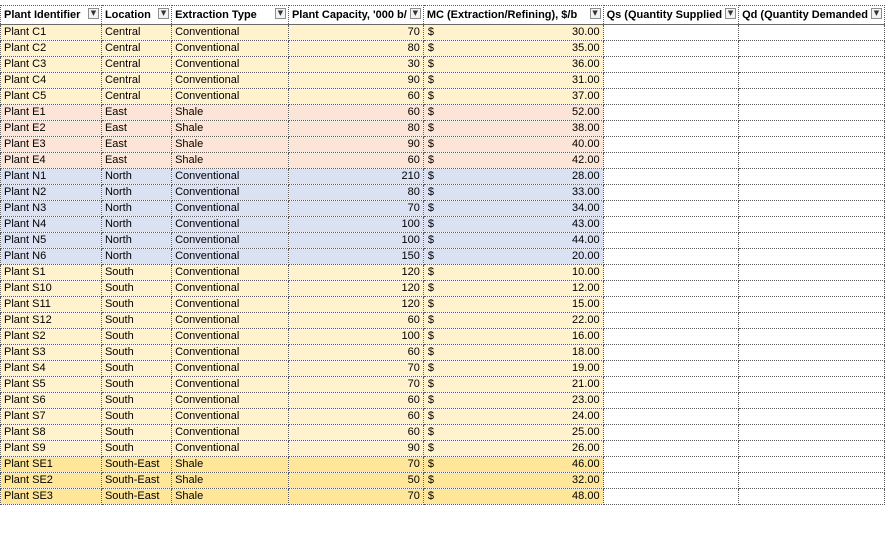 The width and height of the screenshot is (885, 541). I want to click on header-plant-identifier: Plant Identifier ▼, so click(51, 15).